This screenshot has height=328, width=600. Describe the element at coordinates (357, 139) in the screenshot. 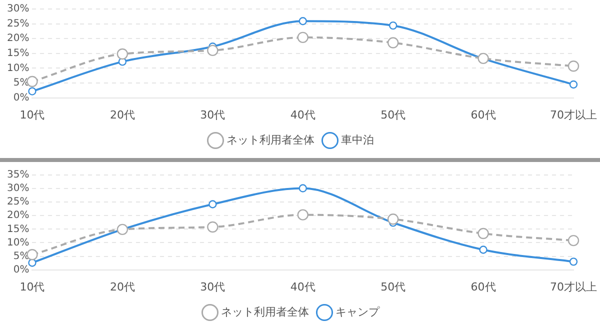

I see `legend-label: 車中泊` at that location.